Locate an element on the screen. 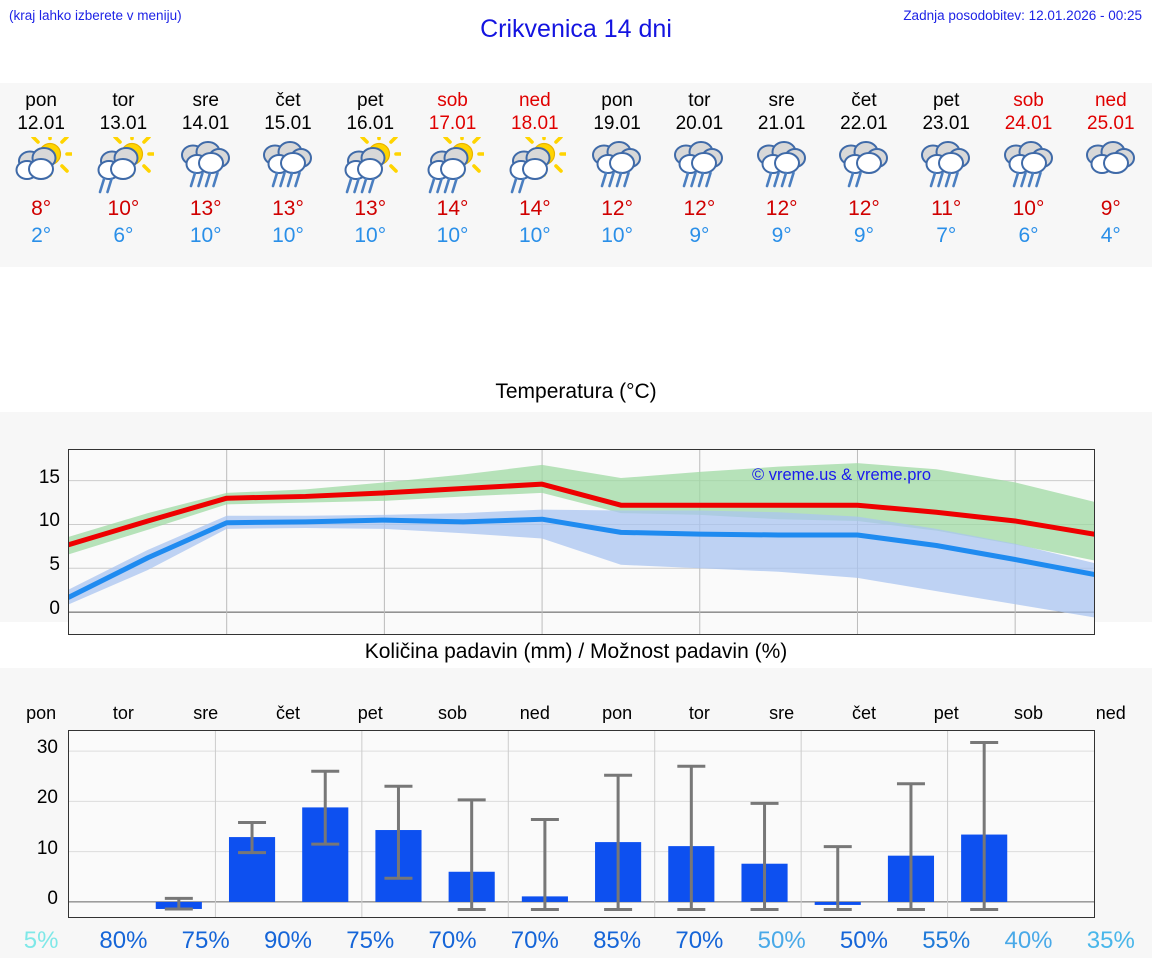 This screenshot has width=1152, height=975. partly-cloudy-sun-icon is located at coordinates (41, 165).